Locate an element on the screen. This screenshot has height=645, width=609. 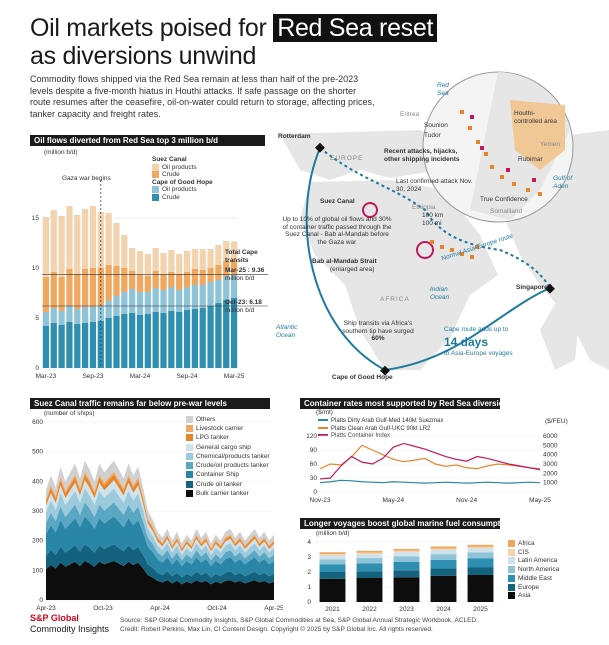
inset-gulf-aden: Gulf of Aden is located at coordinates (563, 182).